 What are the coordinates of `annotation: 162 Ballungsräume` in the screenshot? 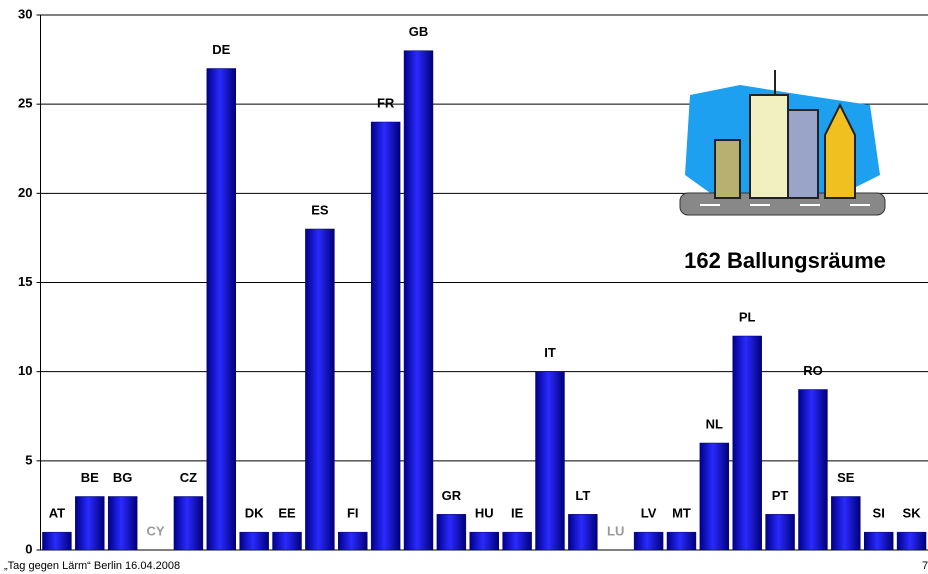 It's located at (785, 260).